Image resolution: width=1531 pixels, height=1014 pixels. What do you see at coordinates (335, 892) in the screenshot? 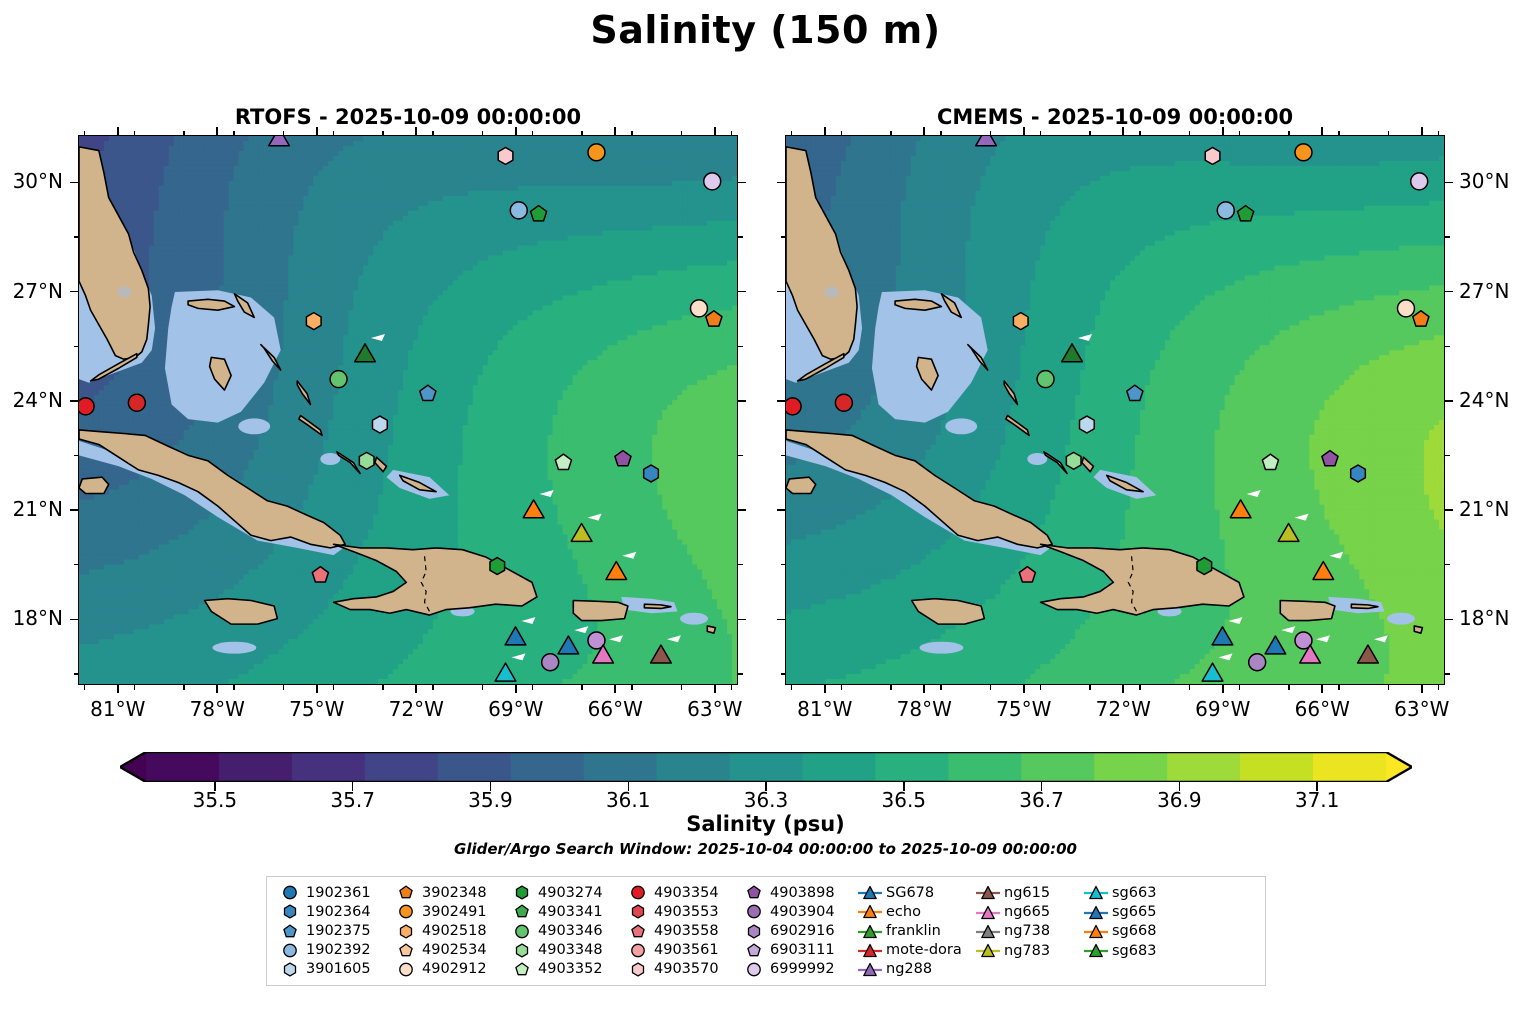
I see `legend-item: 1902361` at bounding box center [335, 892].